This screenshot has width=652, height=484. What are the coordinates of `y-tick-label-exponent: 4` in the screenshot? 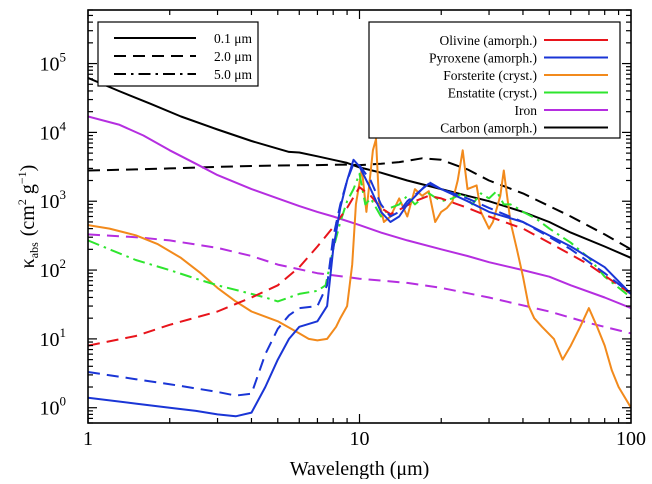 It's located at (63, 125).